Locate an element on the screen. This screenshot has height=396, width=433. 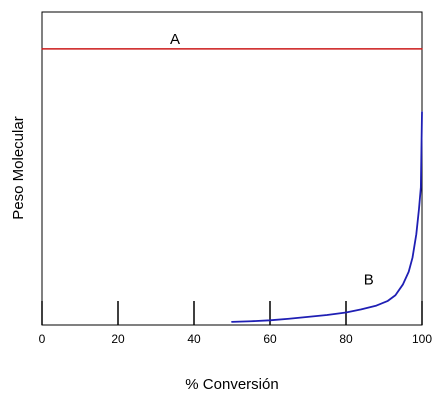
x-tick-labels: 0 20 40 60 80 100 is located at coordinates (236, 339).